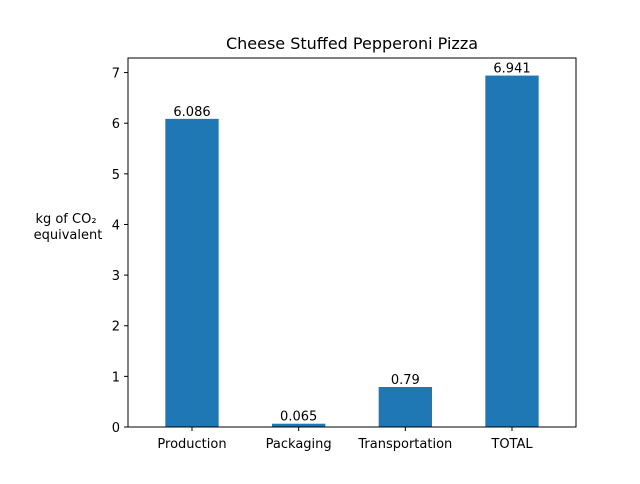  I want to click on x-axis: Production Packaging Transportation TOTAL, so click(345, 439).